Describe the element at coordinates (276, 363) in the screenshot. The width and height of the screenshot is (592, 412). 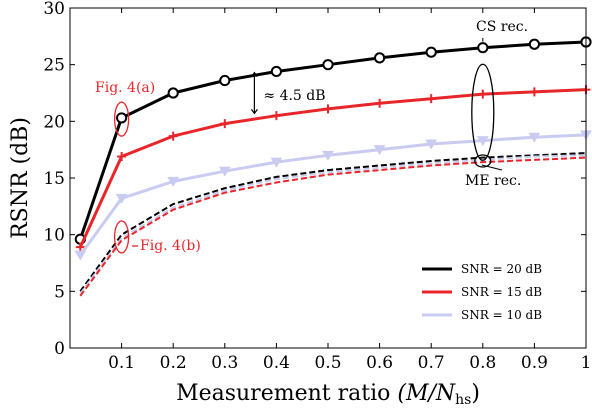
I see `x-tick-label: 0.4` at that location.